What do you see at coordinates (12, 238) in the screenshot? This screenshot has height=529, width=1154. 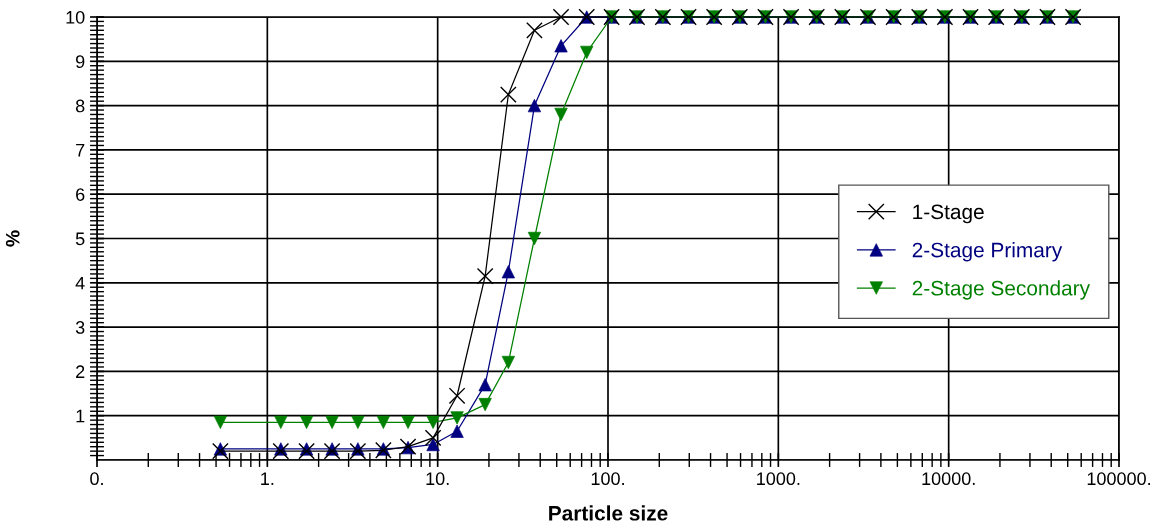 I see `y-axis-title: %` at bounding box center [12, 238].